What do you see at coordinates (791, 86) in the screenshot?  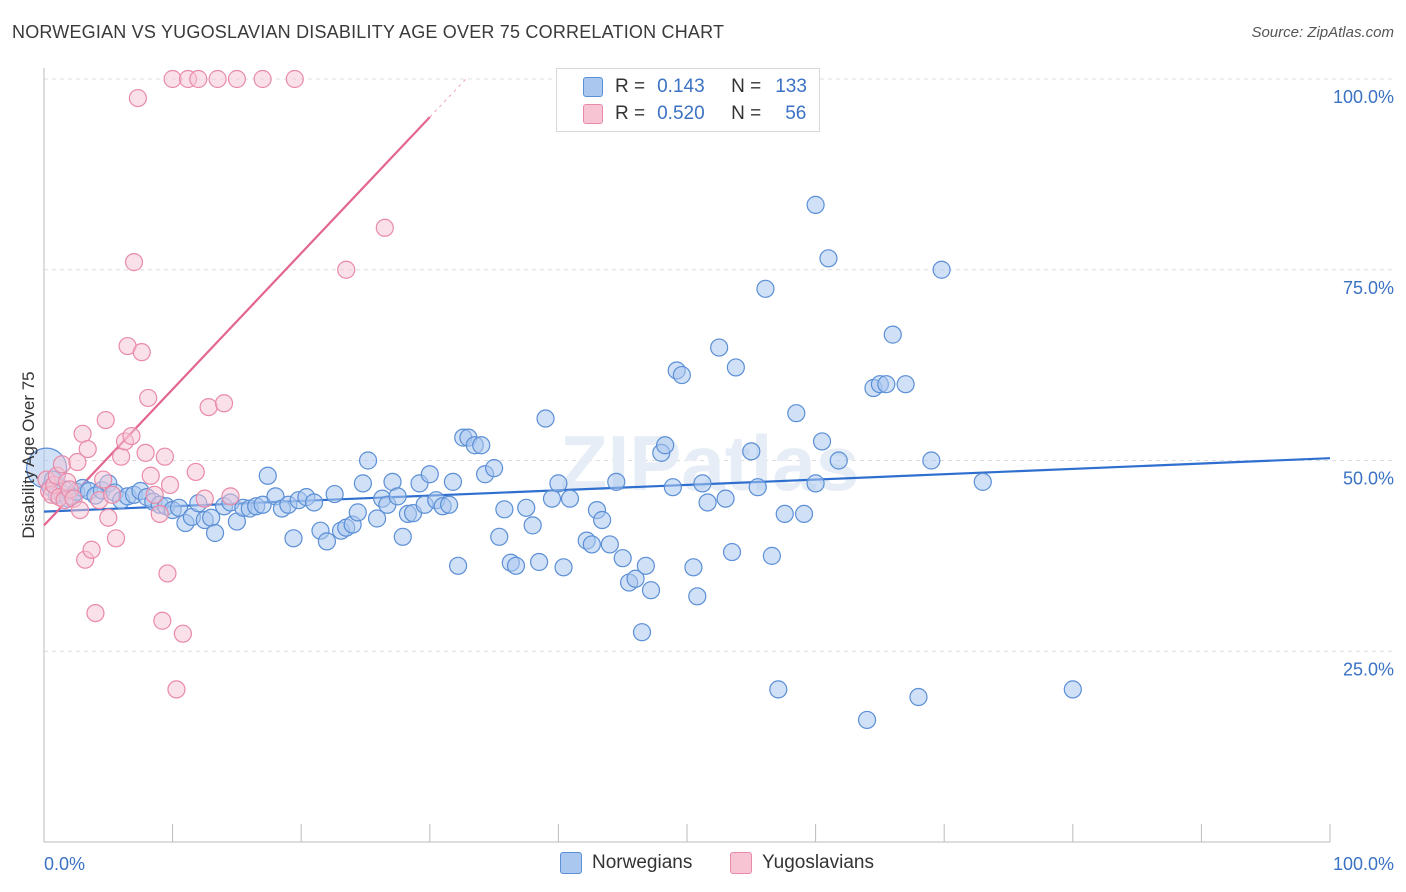 I see `n-value: 133` at bounding box center [791, 86].